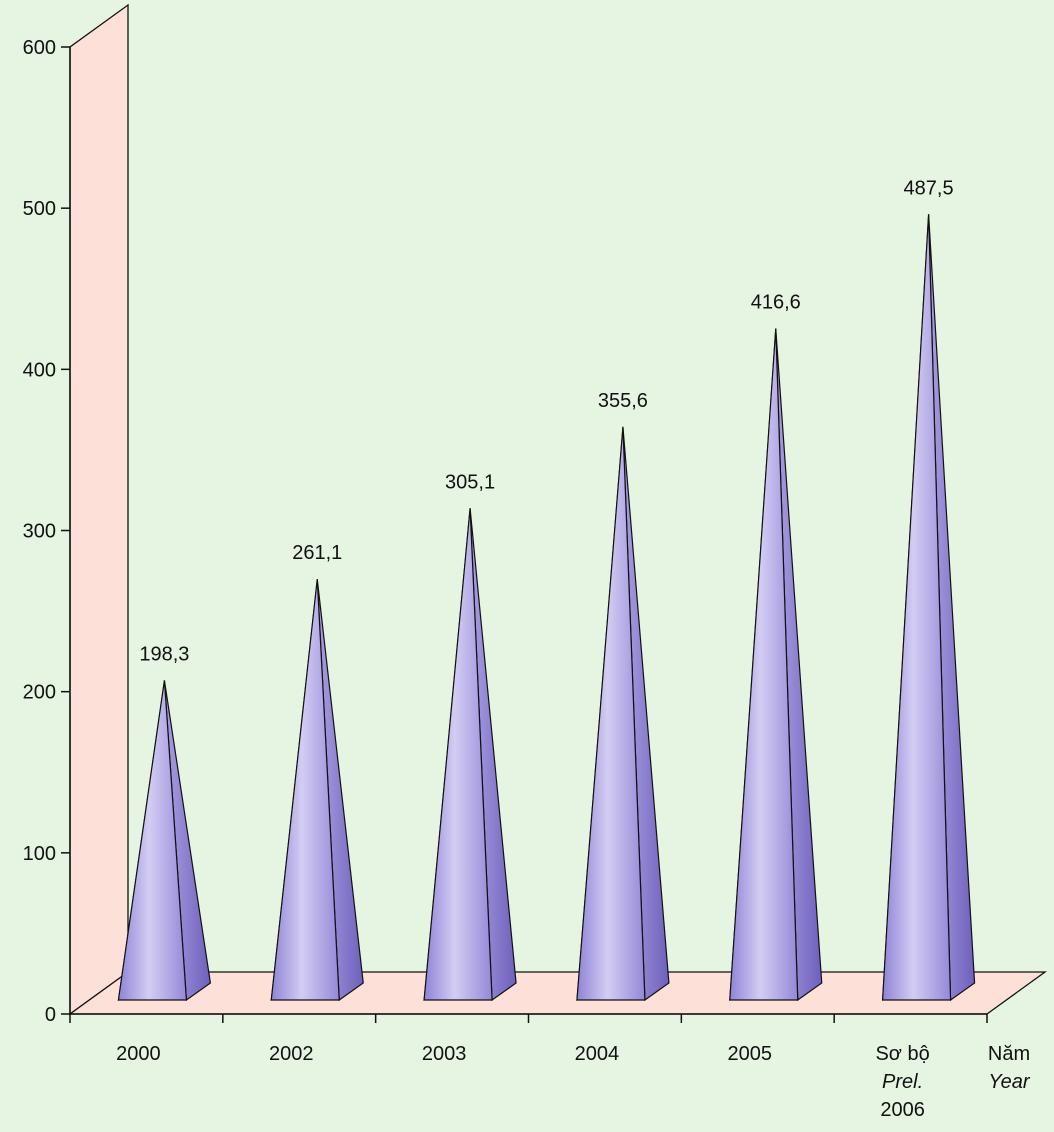  I want to click on x-category-label: 2002, so click(291, 1054).